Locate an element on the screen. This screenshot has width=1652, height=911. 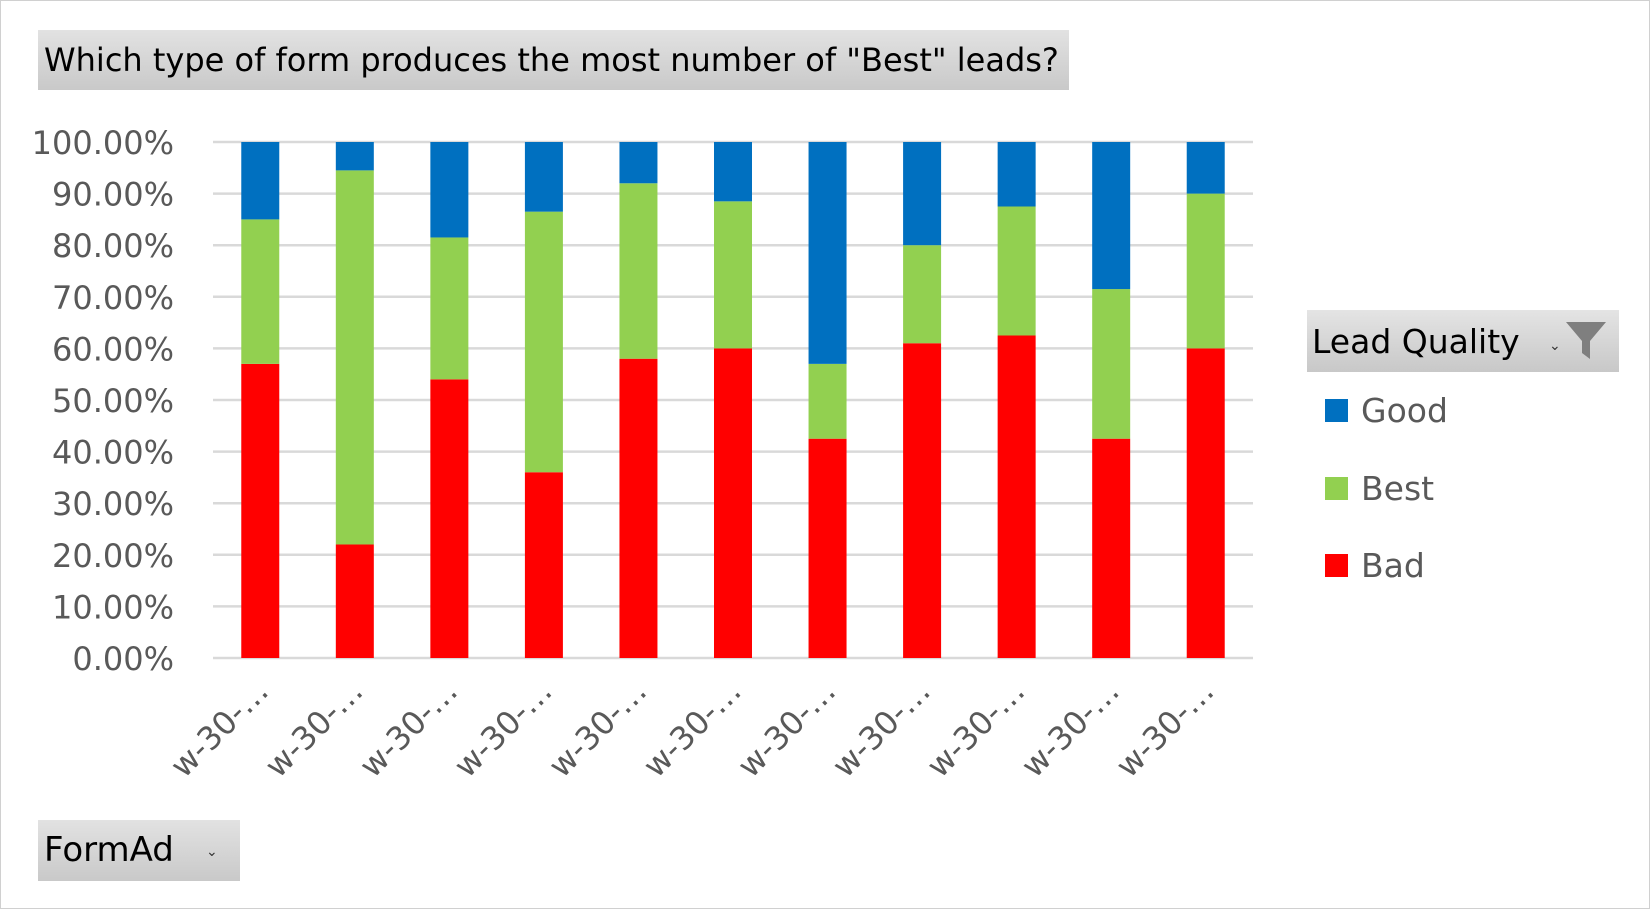
y-tick-label: 20.00% is located at coordinates (113, 556).